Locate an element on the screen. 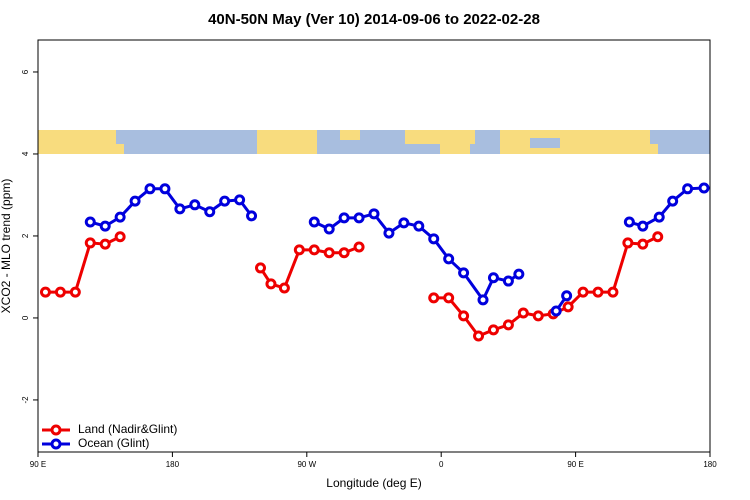  y-tick-label: 4 is located at coordinates (25, 153).